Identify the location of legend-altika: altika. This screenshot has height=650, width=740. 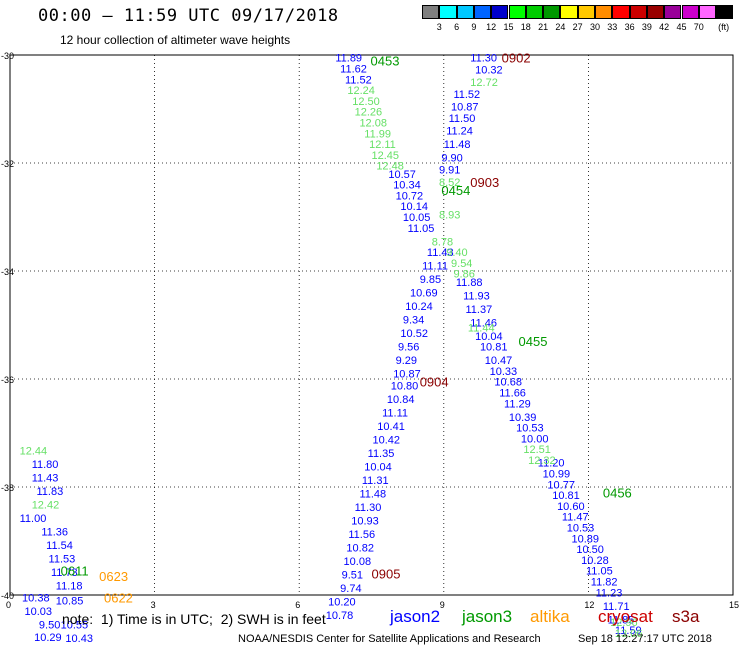
(550, 616).